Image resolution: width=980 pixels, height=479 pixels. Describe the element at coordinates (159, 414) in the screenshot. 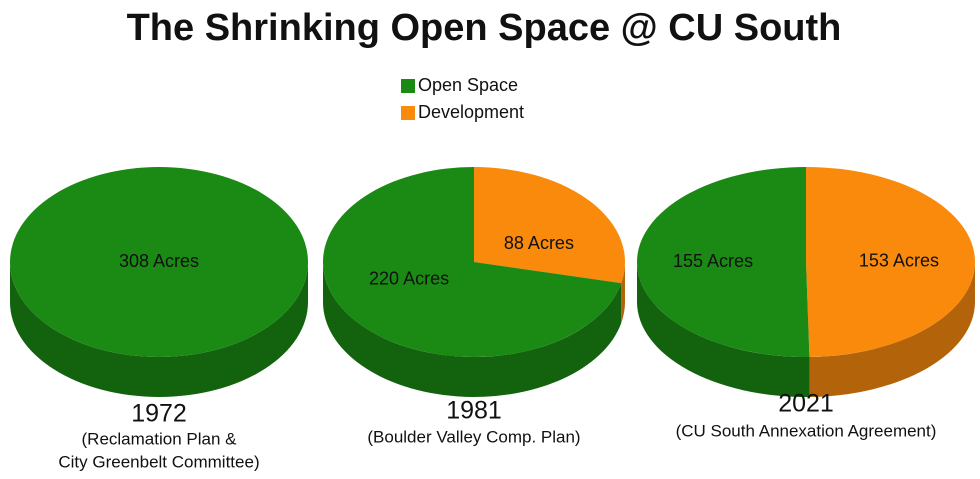

I see `pie-title: 1972` at that location.